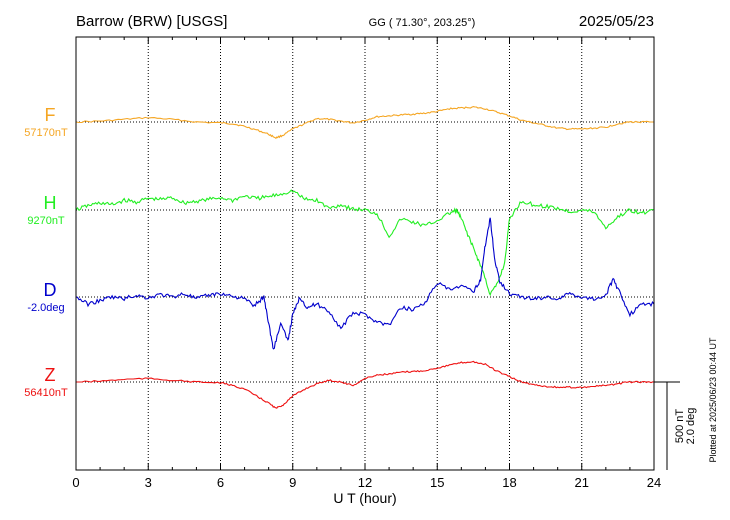 This screenshot has height=520, width=730. What do you see at coordinates (50, 203) in the screenshot?
I see `series-name-h: H` at bounding box center [50, 203].